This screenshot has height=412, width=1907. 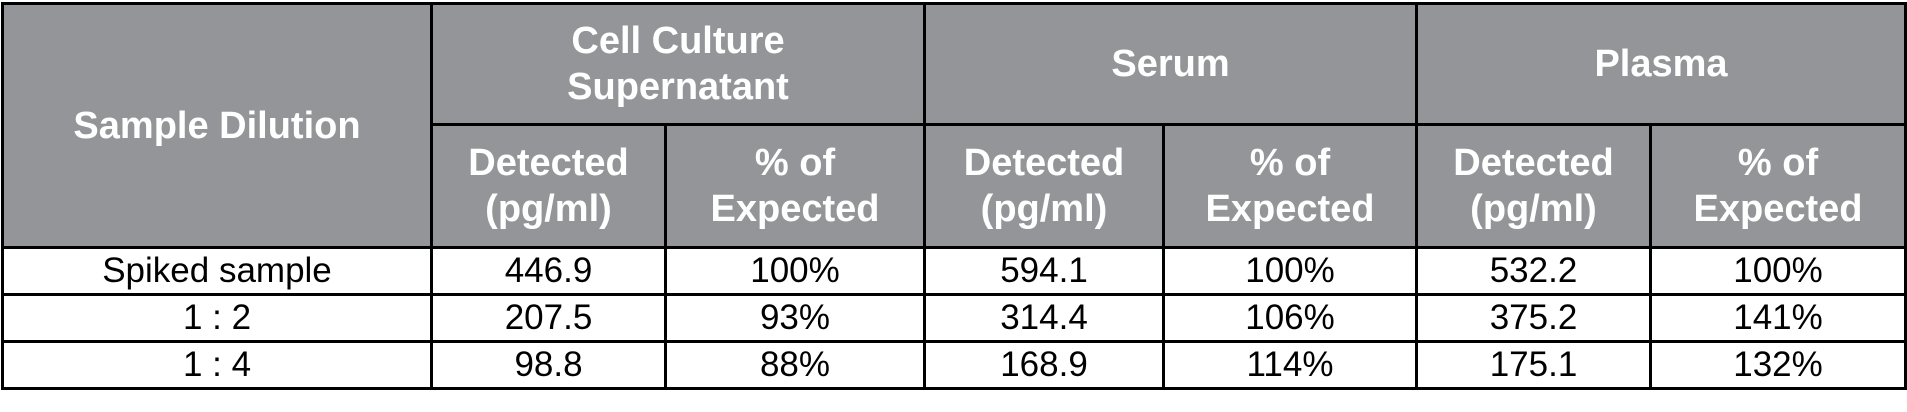 What do you see at coordinates (1044, 318) in the screenshot?
I see `data-cell: 314.4` at bounding box center [1044, 318].